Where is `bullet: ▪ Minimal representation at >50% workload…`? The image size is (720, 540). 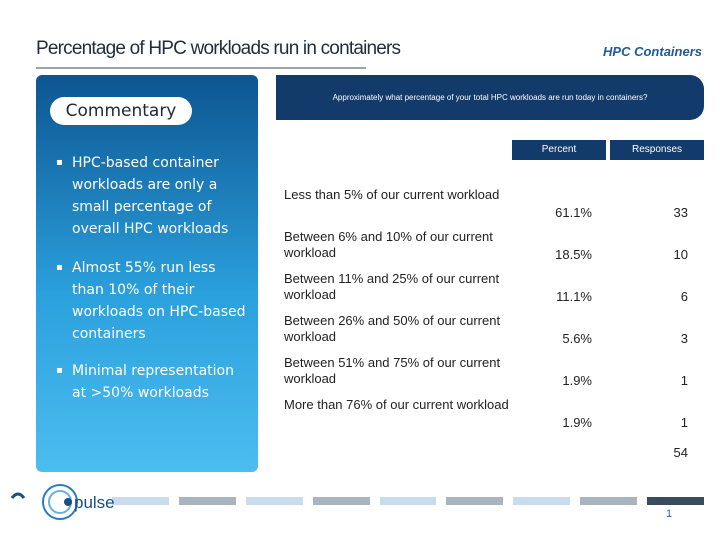 bullet: ▪ Minimal representation at >50% workload… is located at coordinates (151, 382).